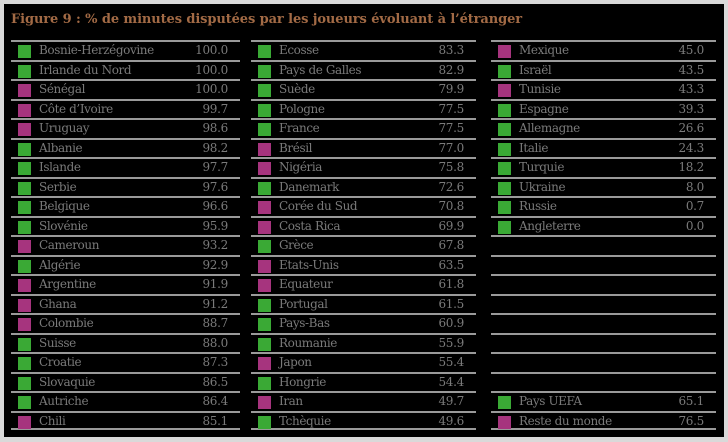  I want to click on table-row: Islande 97.7, so click(125, 167).